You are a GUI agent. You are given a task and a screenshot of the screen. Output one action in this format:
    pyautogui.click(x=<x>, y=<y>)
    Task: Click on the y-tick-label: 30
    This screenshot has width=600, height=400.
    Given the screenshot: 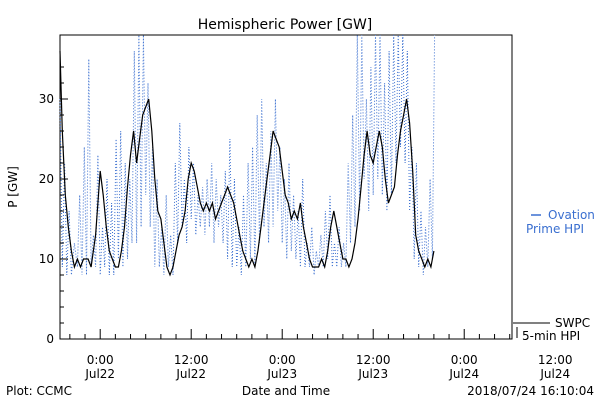 What is the action you would take?
    pyautogui.click(x=46, y=99)
    